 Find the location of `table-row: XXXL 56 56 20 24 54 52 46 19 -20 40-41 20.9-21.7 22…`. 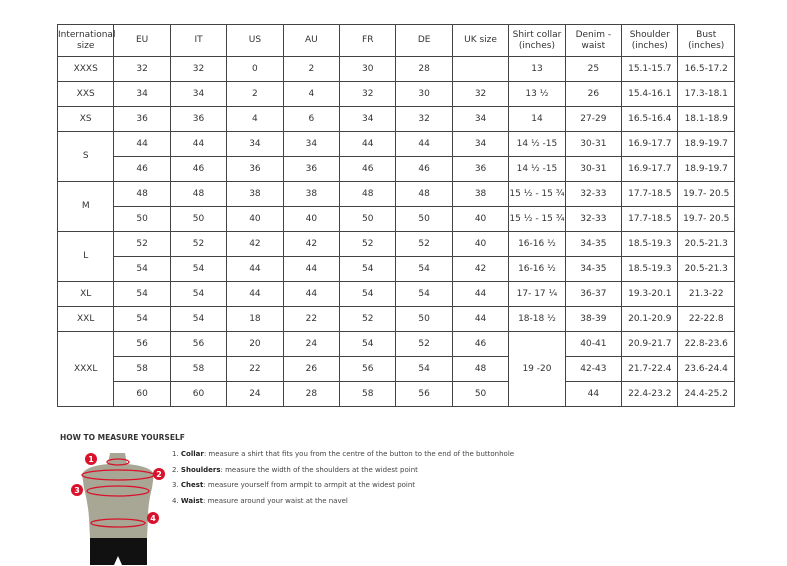

table-row: XXXL 56 56 20 24 54 52 46 19 -20 40-41 20.9-21.7 22… is located at coordinates (395, 369).